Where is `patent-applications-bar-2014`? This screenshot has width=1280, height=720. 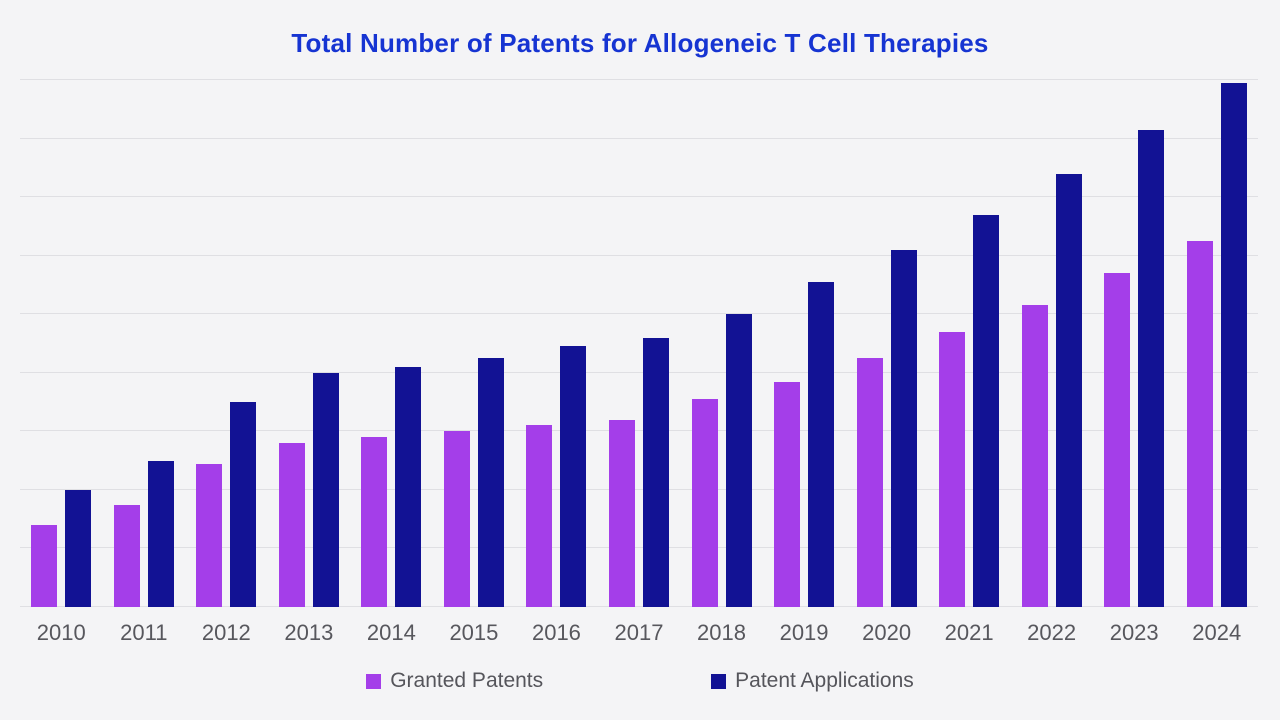 patent-applications-bar-2014 is located at coordinates (408, 486).